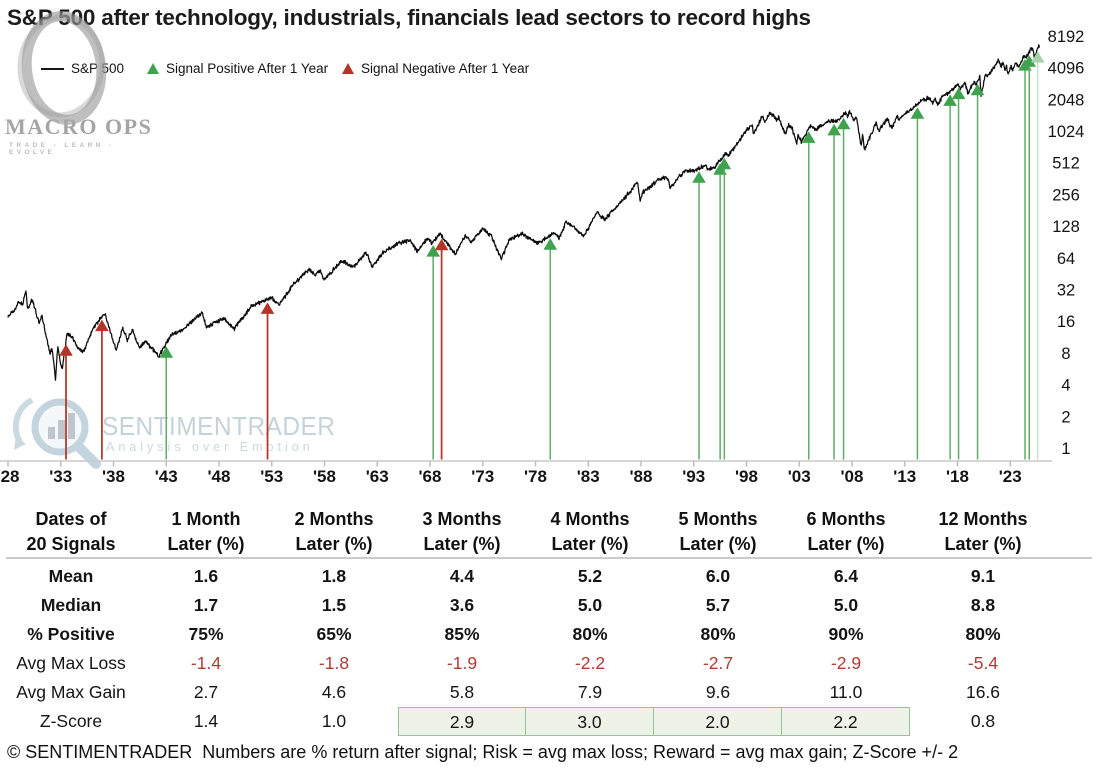  I want to click on legend-item-positive: Signal Positive After 1 Year, so click(237, 68).